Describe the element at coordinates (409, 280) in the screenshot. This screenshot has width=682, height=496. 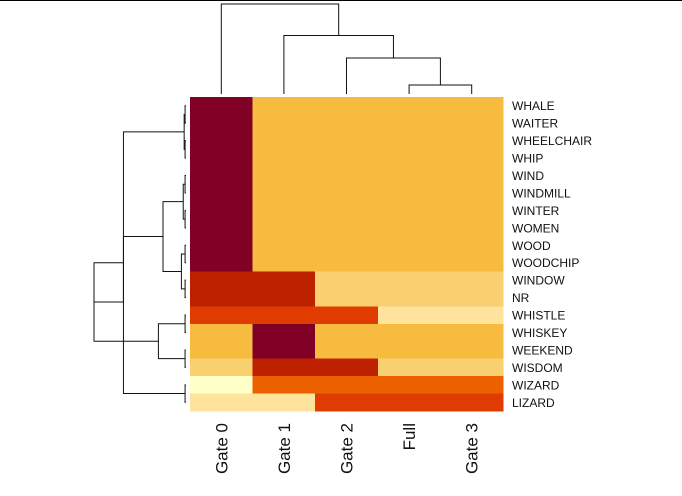
I see `cell-window-full` at that location.